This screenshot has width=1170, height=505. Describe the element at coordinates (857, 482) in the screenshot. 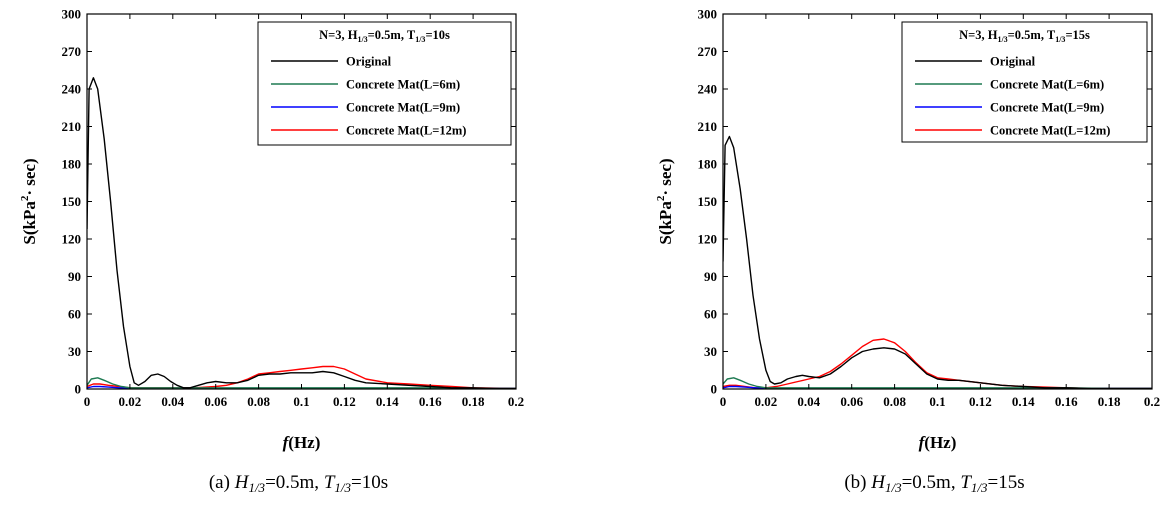

I see `caption-label: (b)` at that location.